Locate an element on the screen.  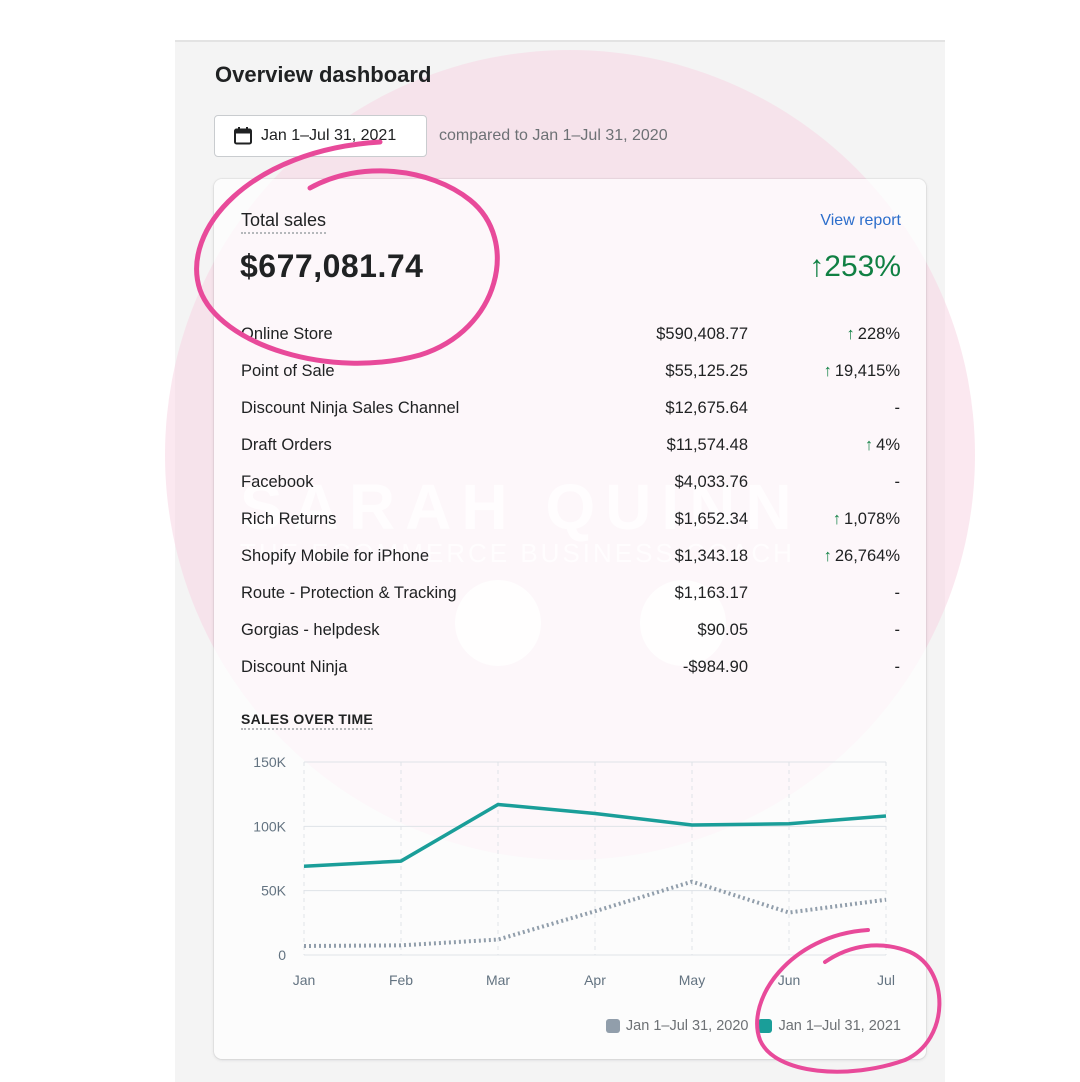
channel-amount: $90.05 is located at coordinates (722, 630).